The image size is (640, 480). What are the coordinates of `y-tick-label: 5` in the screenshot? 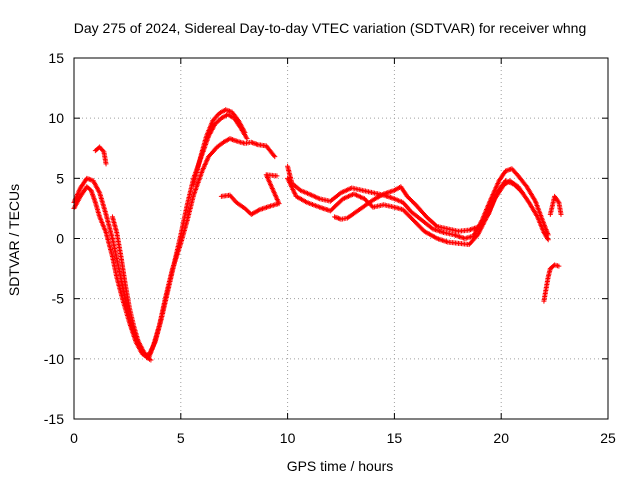 It's located at (60, 178).